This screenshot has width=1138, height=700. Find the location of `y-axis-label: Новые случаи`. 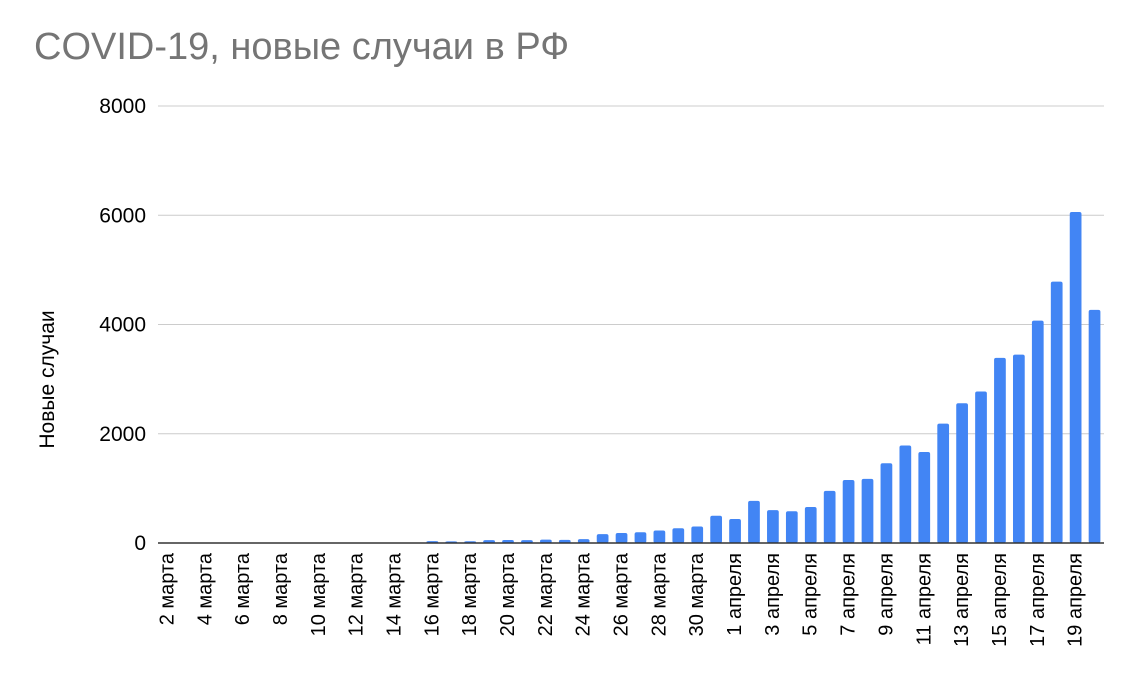

y-axis-label: Новые случаи is located at coordinates (47, 379).